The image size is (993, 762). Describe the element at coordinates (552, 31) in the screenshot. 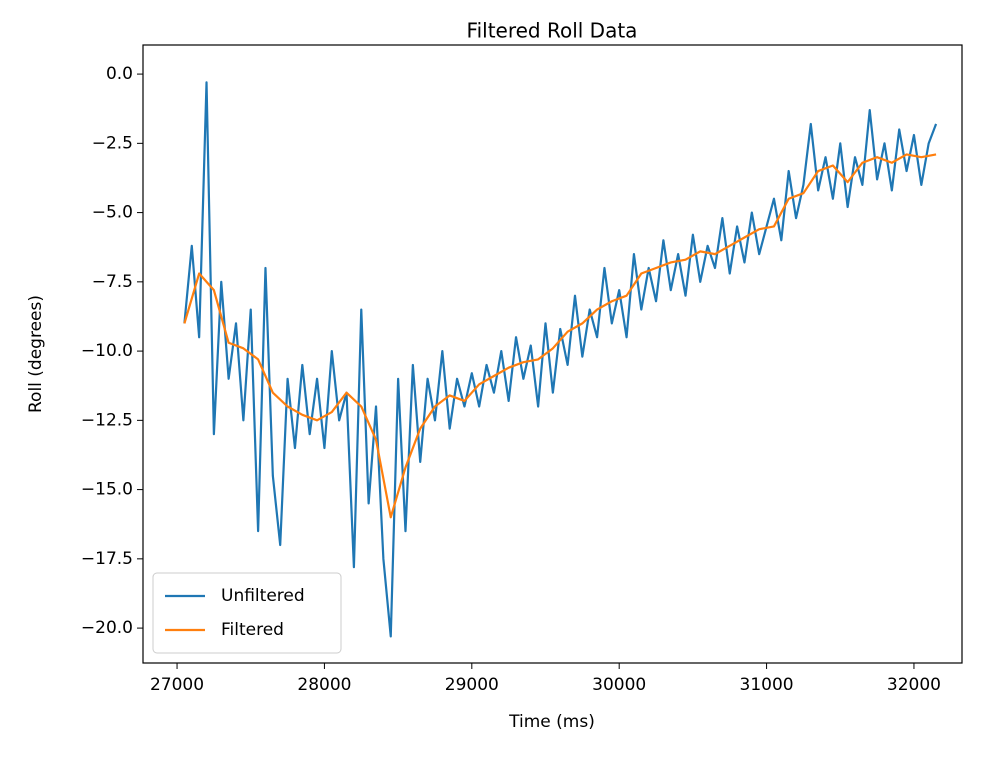

I see `chart-title: Filtered Roll Data` at that location.